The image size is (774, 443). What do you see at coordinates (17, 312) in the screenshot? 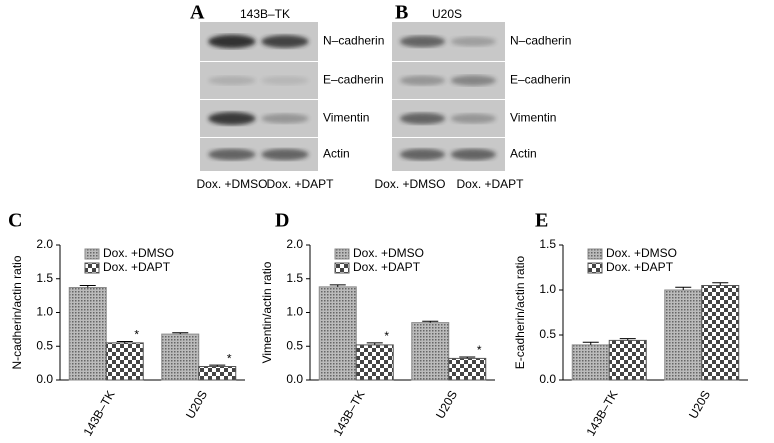
I see `y-axis-label: N-cadherin/actin ratio` at bounding box center [17, 312].